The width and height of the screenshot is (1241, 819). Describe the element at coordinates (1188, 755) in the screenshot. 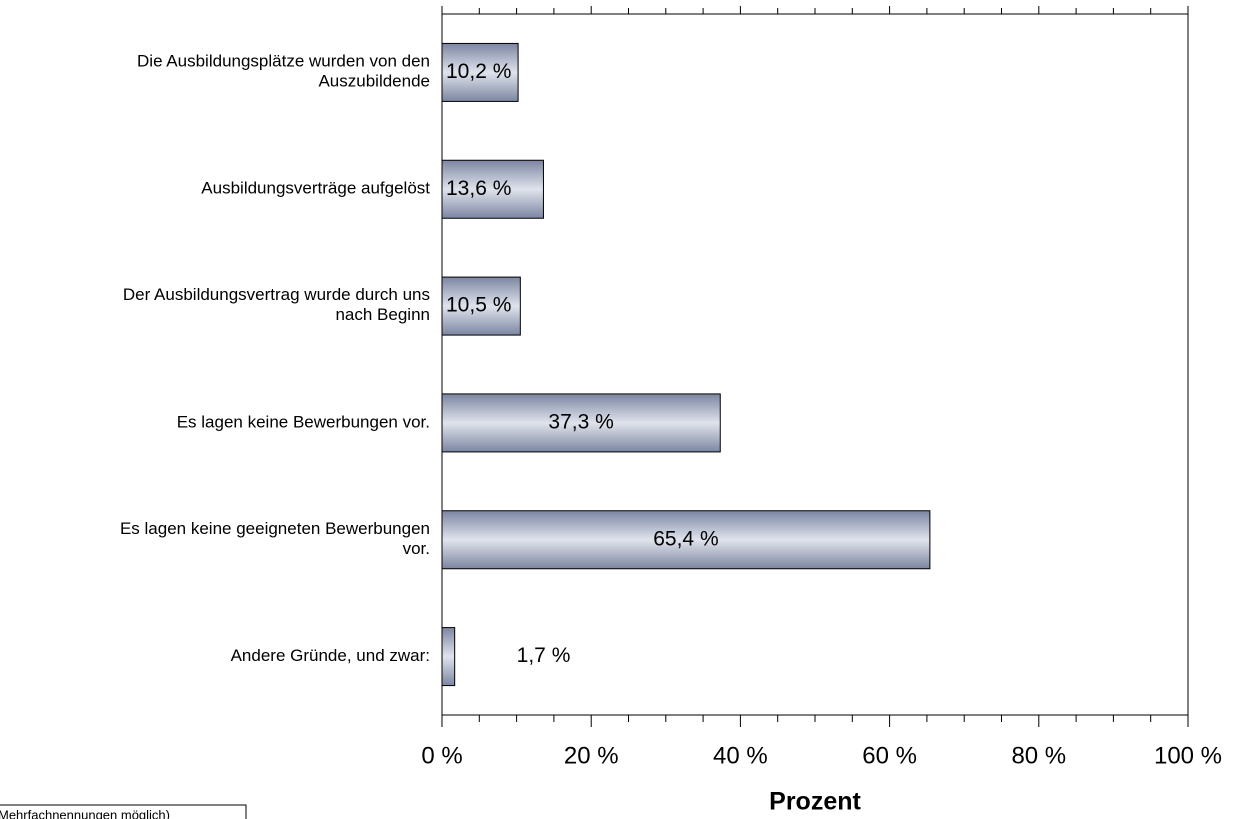

I see `x-tick-label: 100 %` at that location.